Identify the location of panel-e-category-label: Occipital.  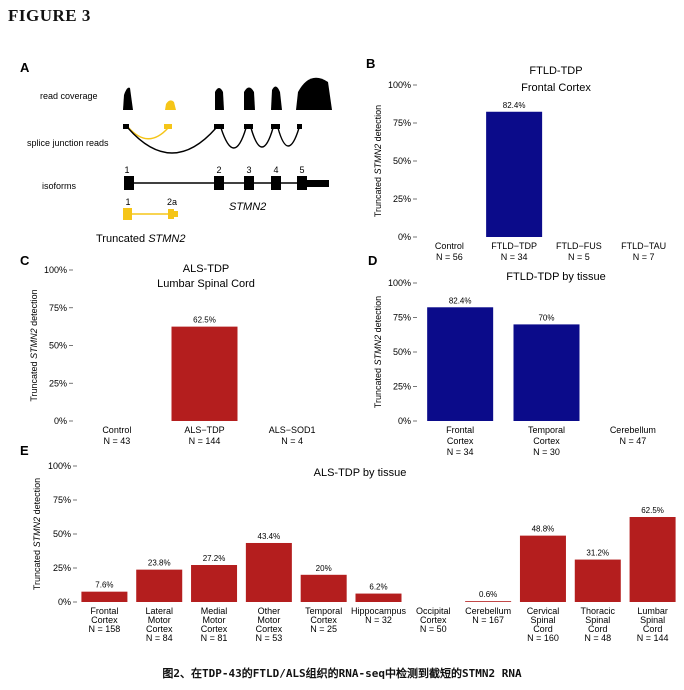
(433, 611).